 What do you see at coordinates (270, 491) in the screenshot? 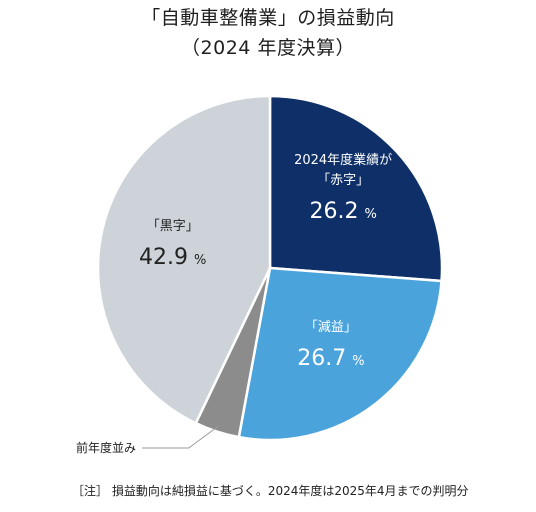
I see `footnote: ［注］ 損益動向は純損益に基づく。2024年度は2025年4月までの判明分` at bounding box center [270, 491].